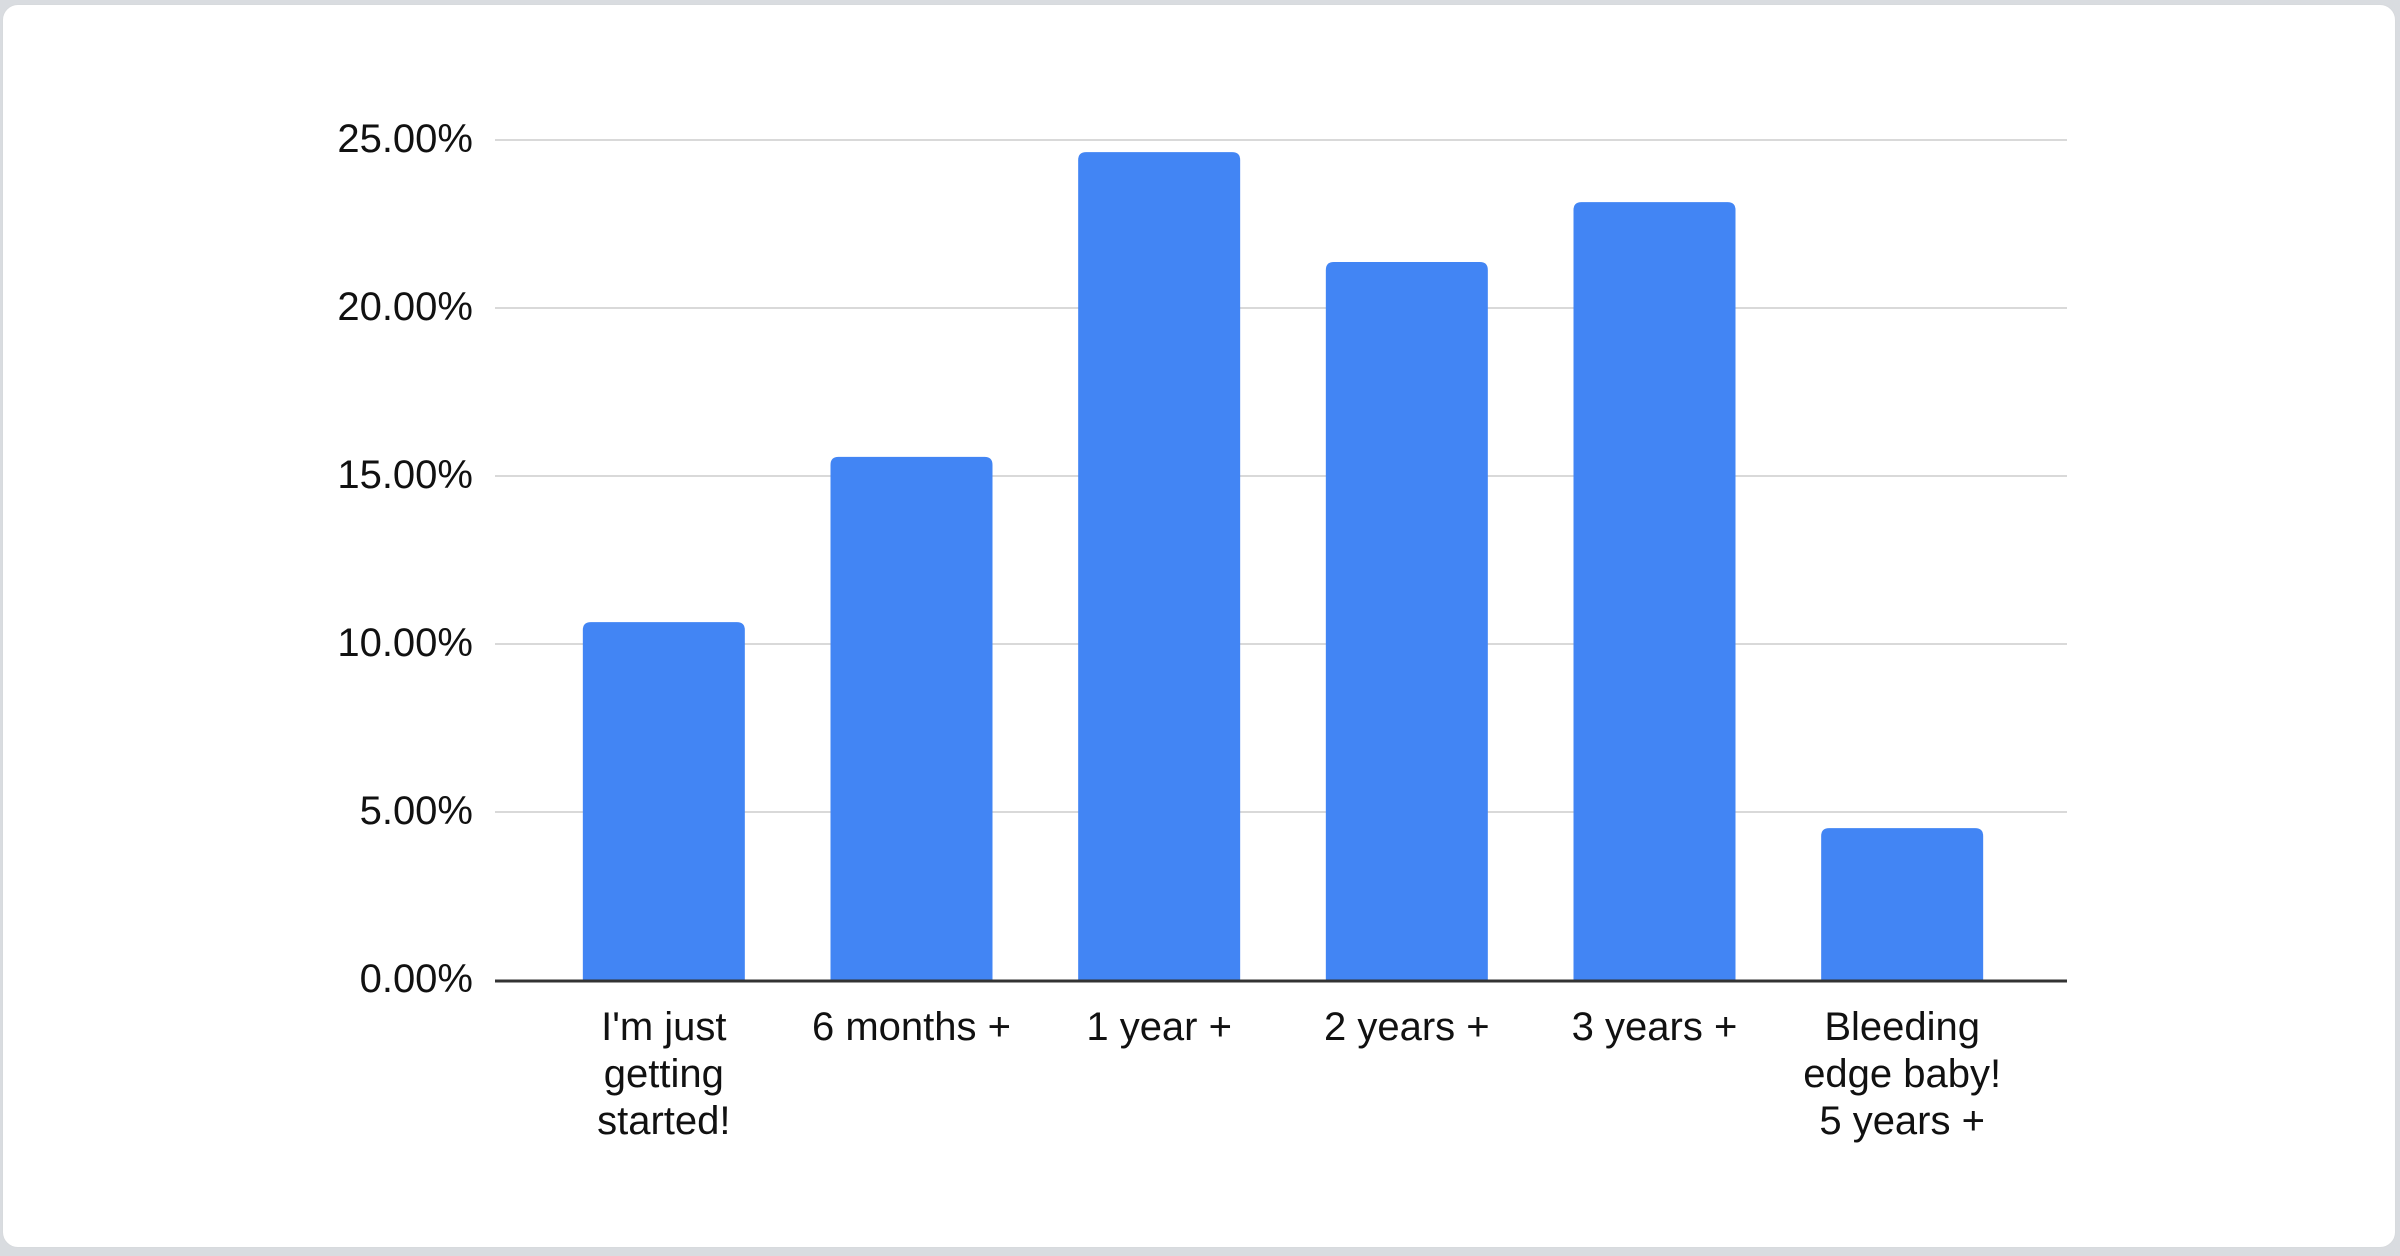 This screenshot has height=1256, width=2400. I want to click on bar-1-year, so click(1159, 566).